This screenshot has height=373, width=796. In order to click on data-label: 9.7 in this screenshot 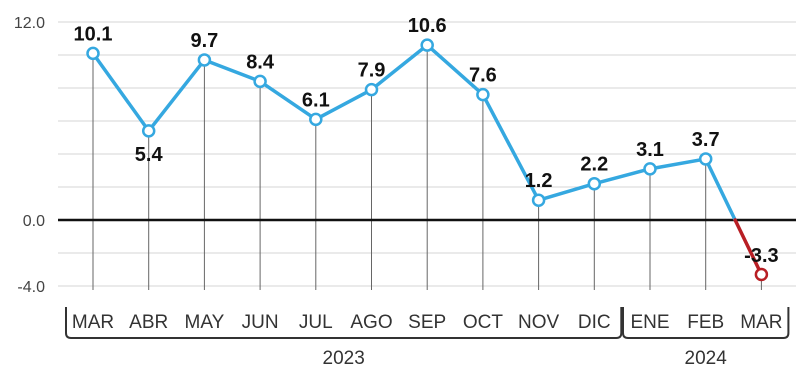, I will do `click(204, 41)`.